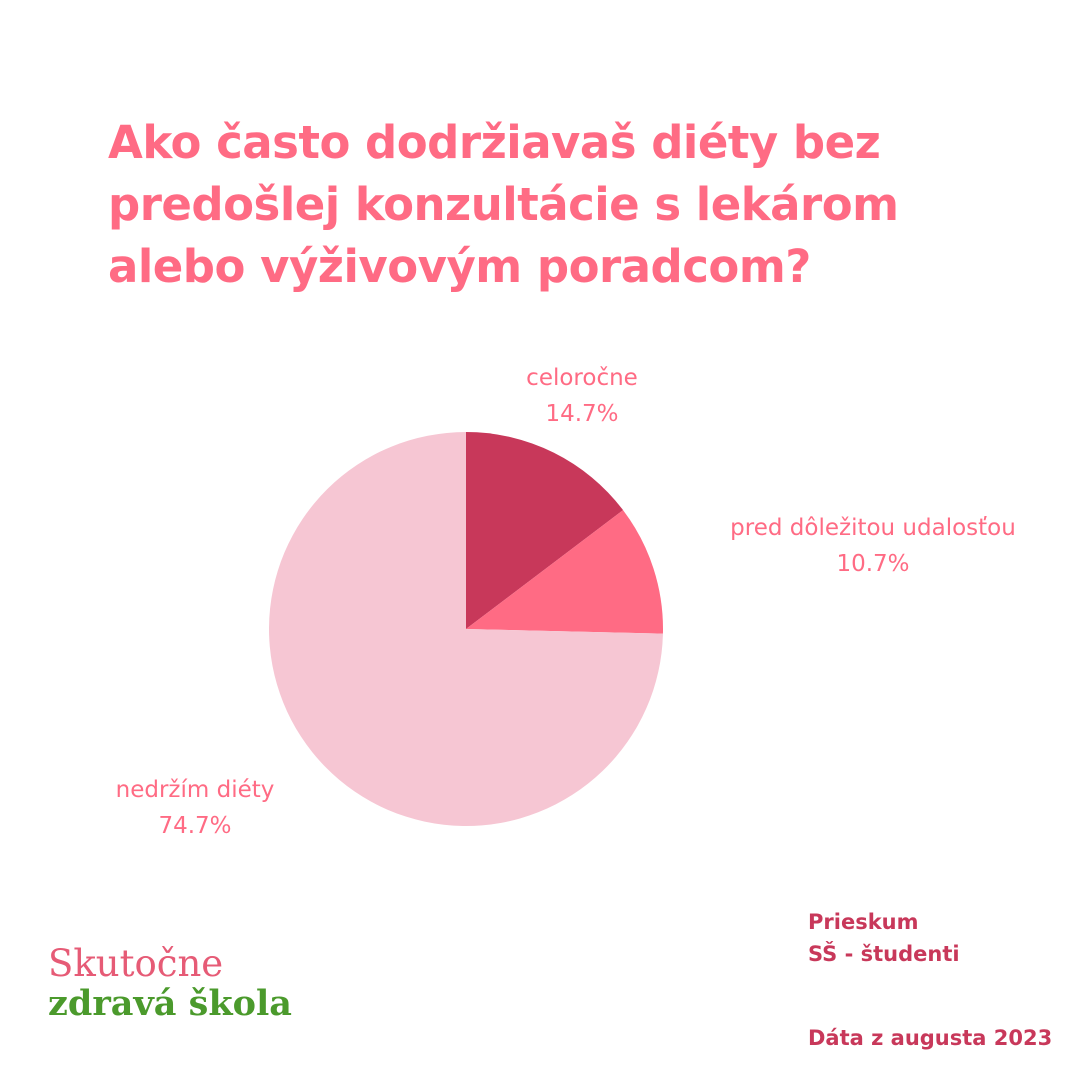  Describe the element at coordinates (863, 922) in the screenshot. I see `source-line-1: Prieskum` at that location.